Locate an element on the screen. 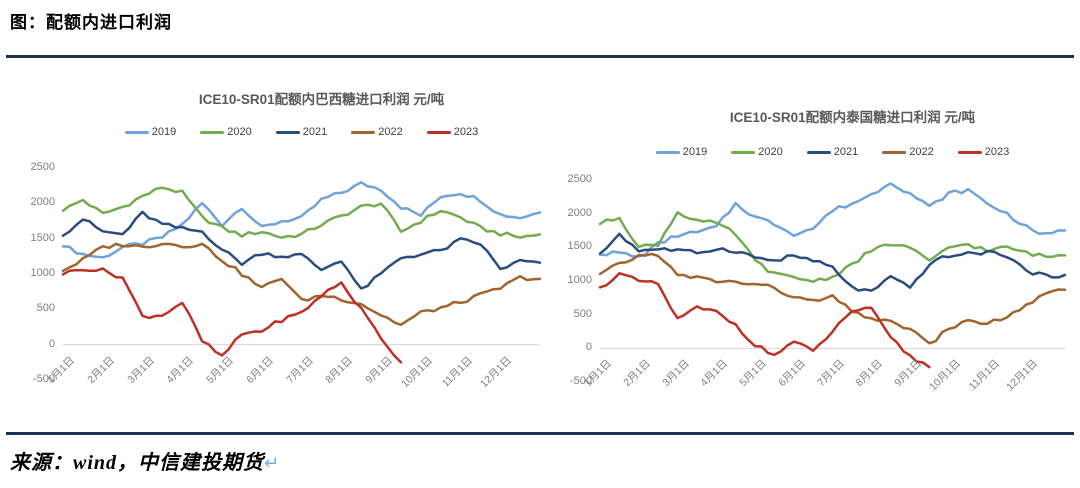  chart-title: ICE10-SR01配额内泰国糖进口利润 元/吨 is located at coordinates (852, 117).